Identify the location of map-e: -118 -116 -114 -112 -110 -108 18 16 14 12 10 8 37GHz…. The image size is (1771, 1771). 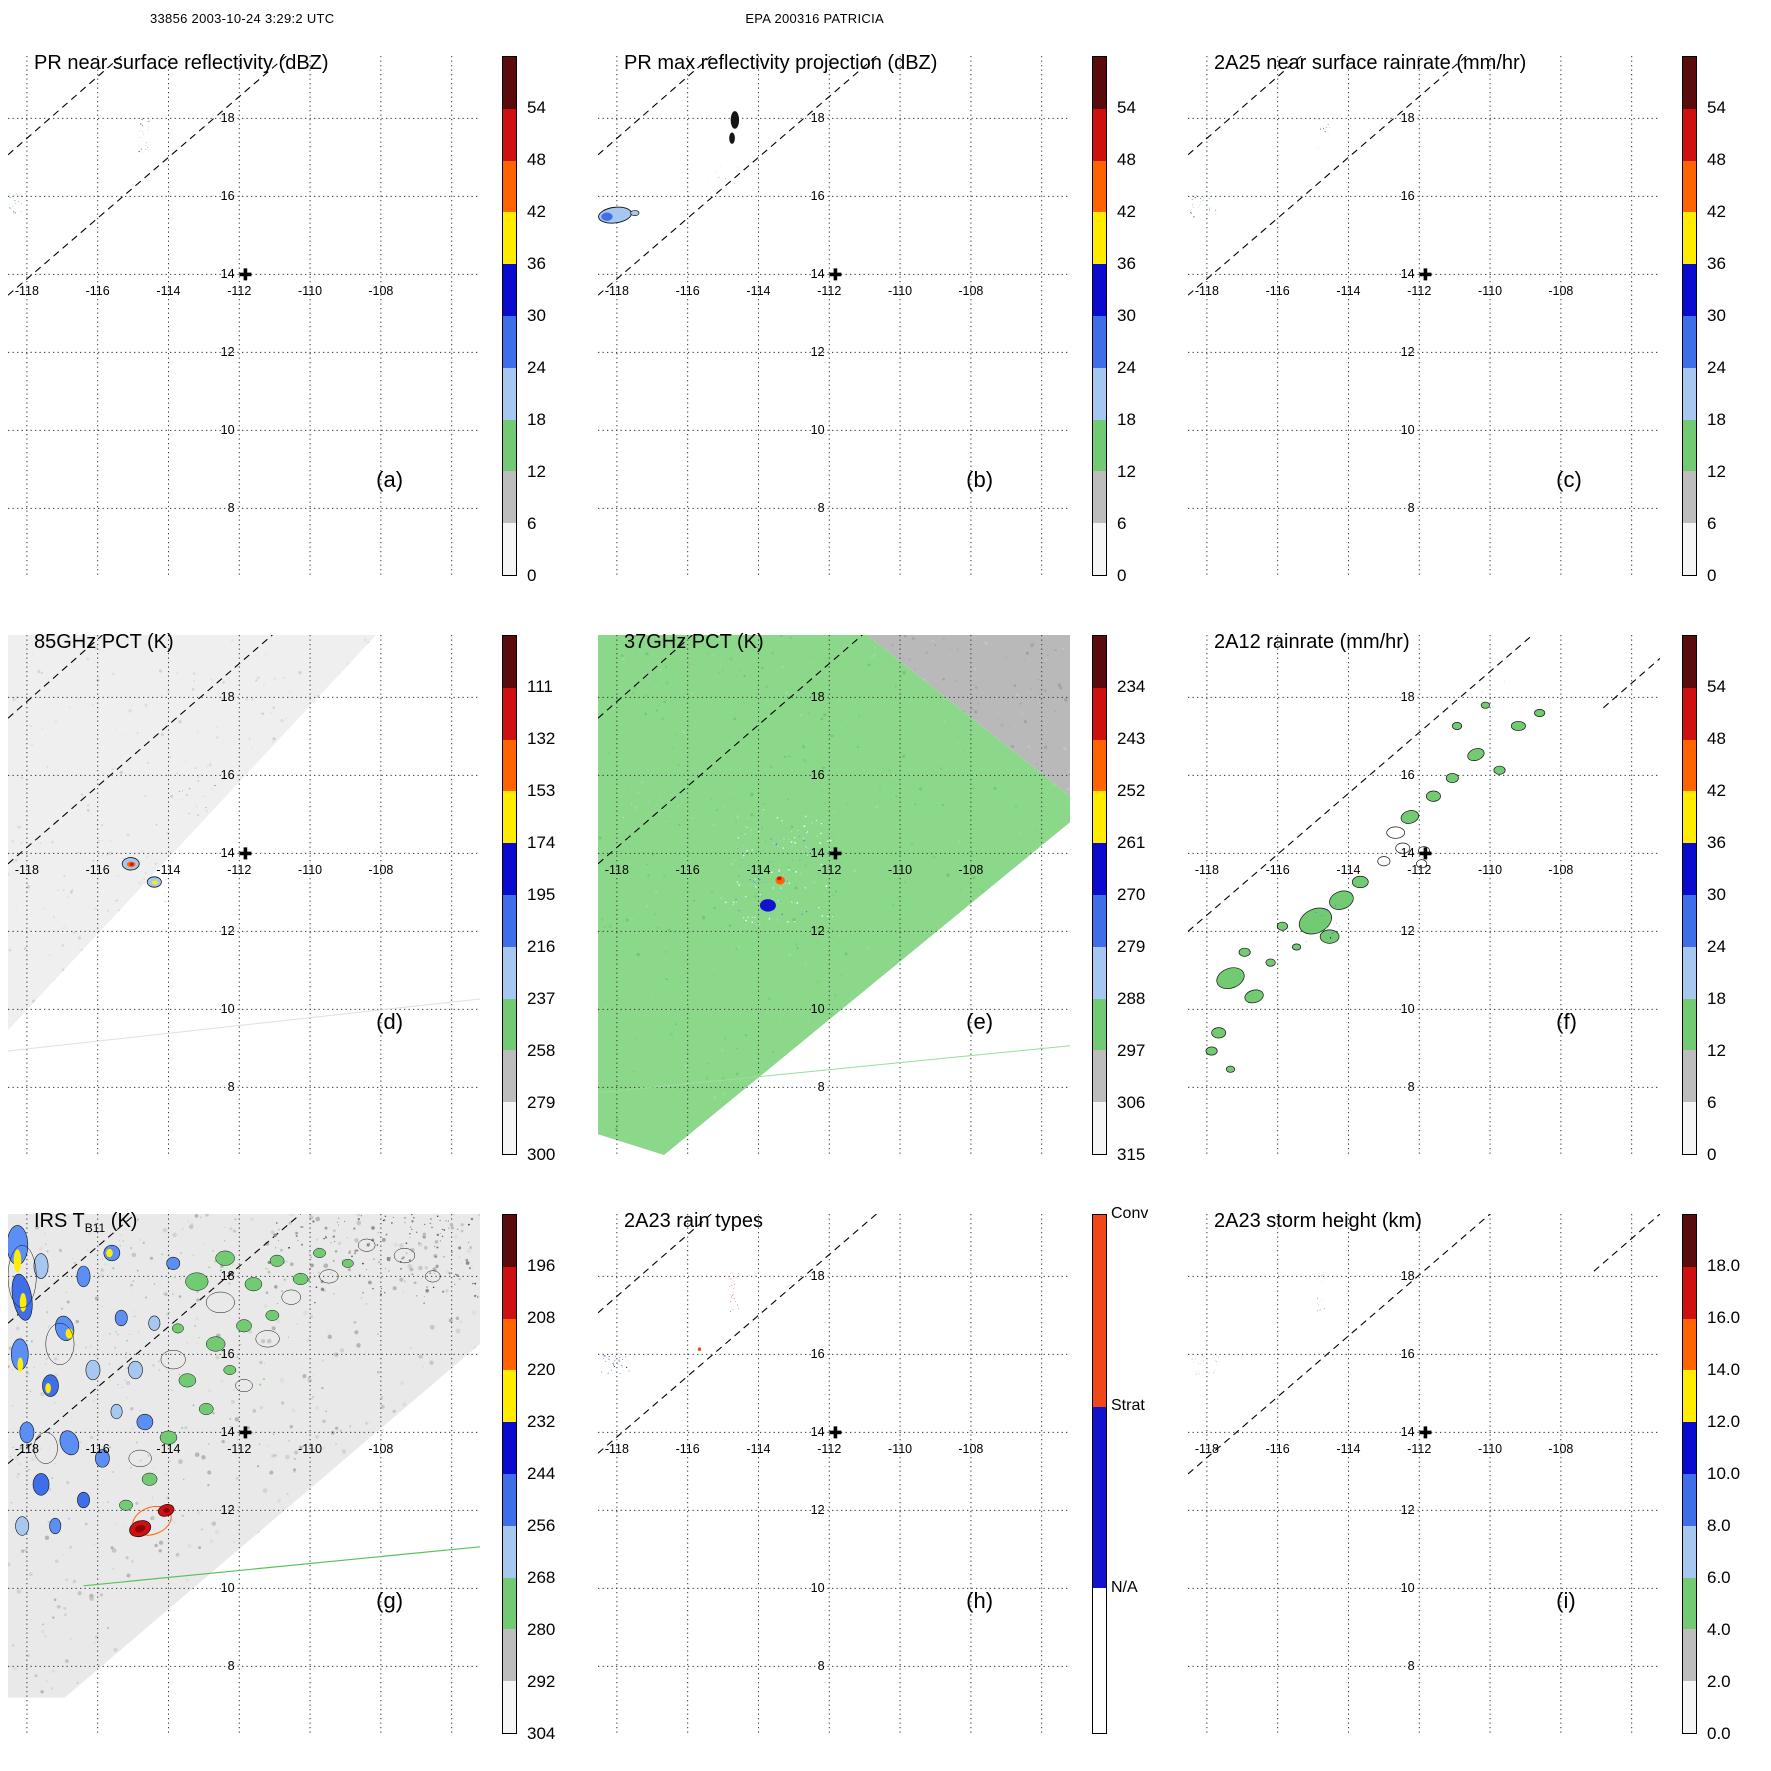
(834, 893).